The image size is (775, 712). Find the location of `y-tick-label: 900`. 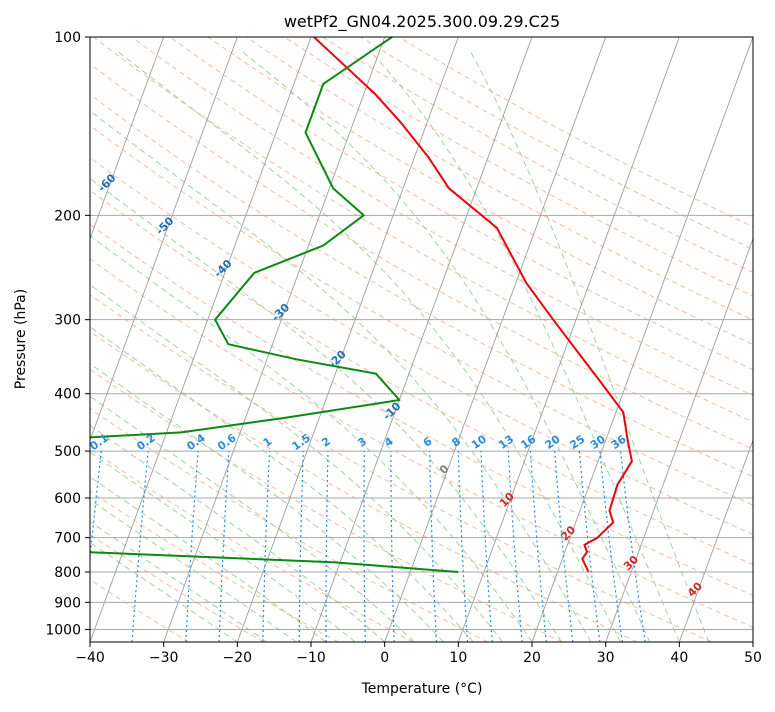

y-tick-label: 900 is located at coordinates (67, 603).